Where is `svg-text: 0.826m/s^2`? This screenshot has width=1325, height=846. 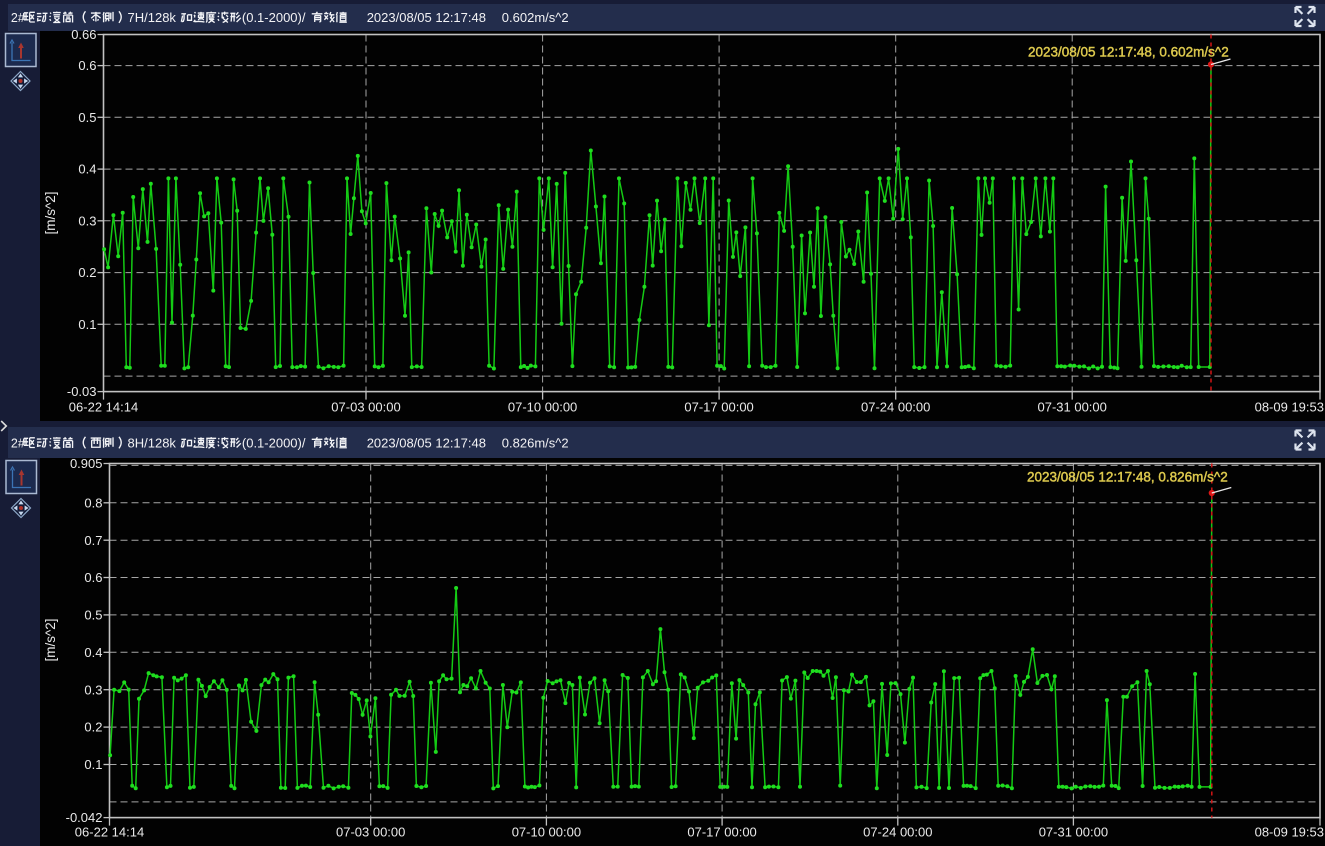
svg-text: 0.826m/s^2 is located at coordinates (535, 443).